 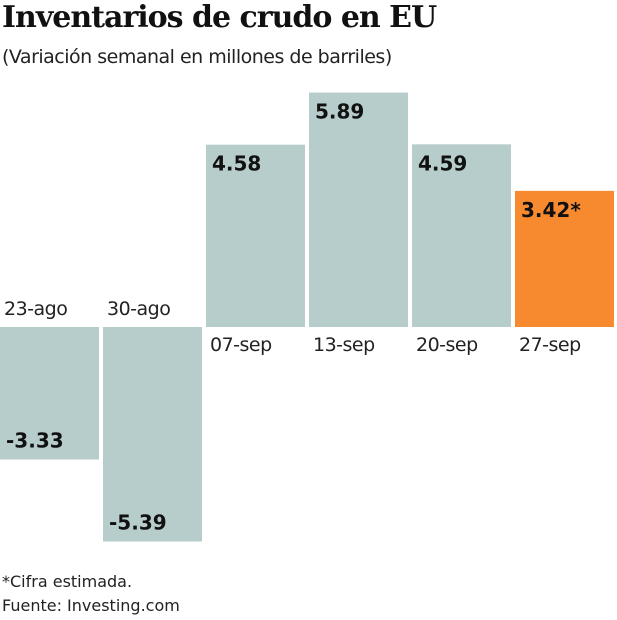 I want to click on chart-title: Inventarios de crudo en EU, so click(x=219, y=17).